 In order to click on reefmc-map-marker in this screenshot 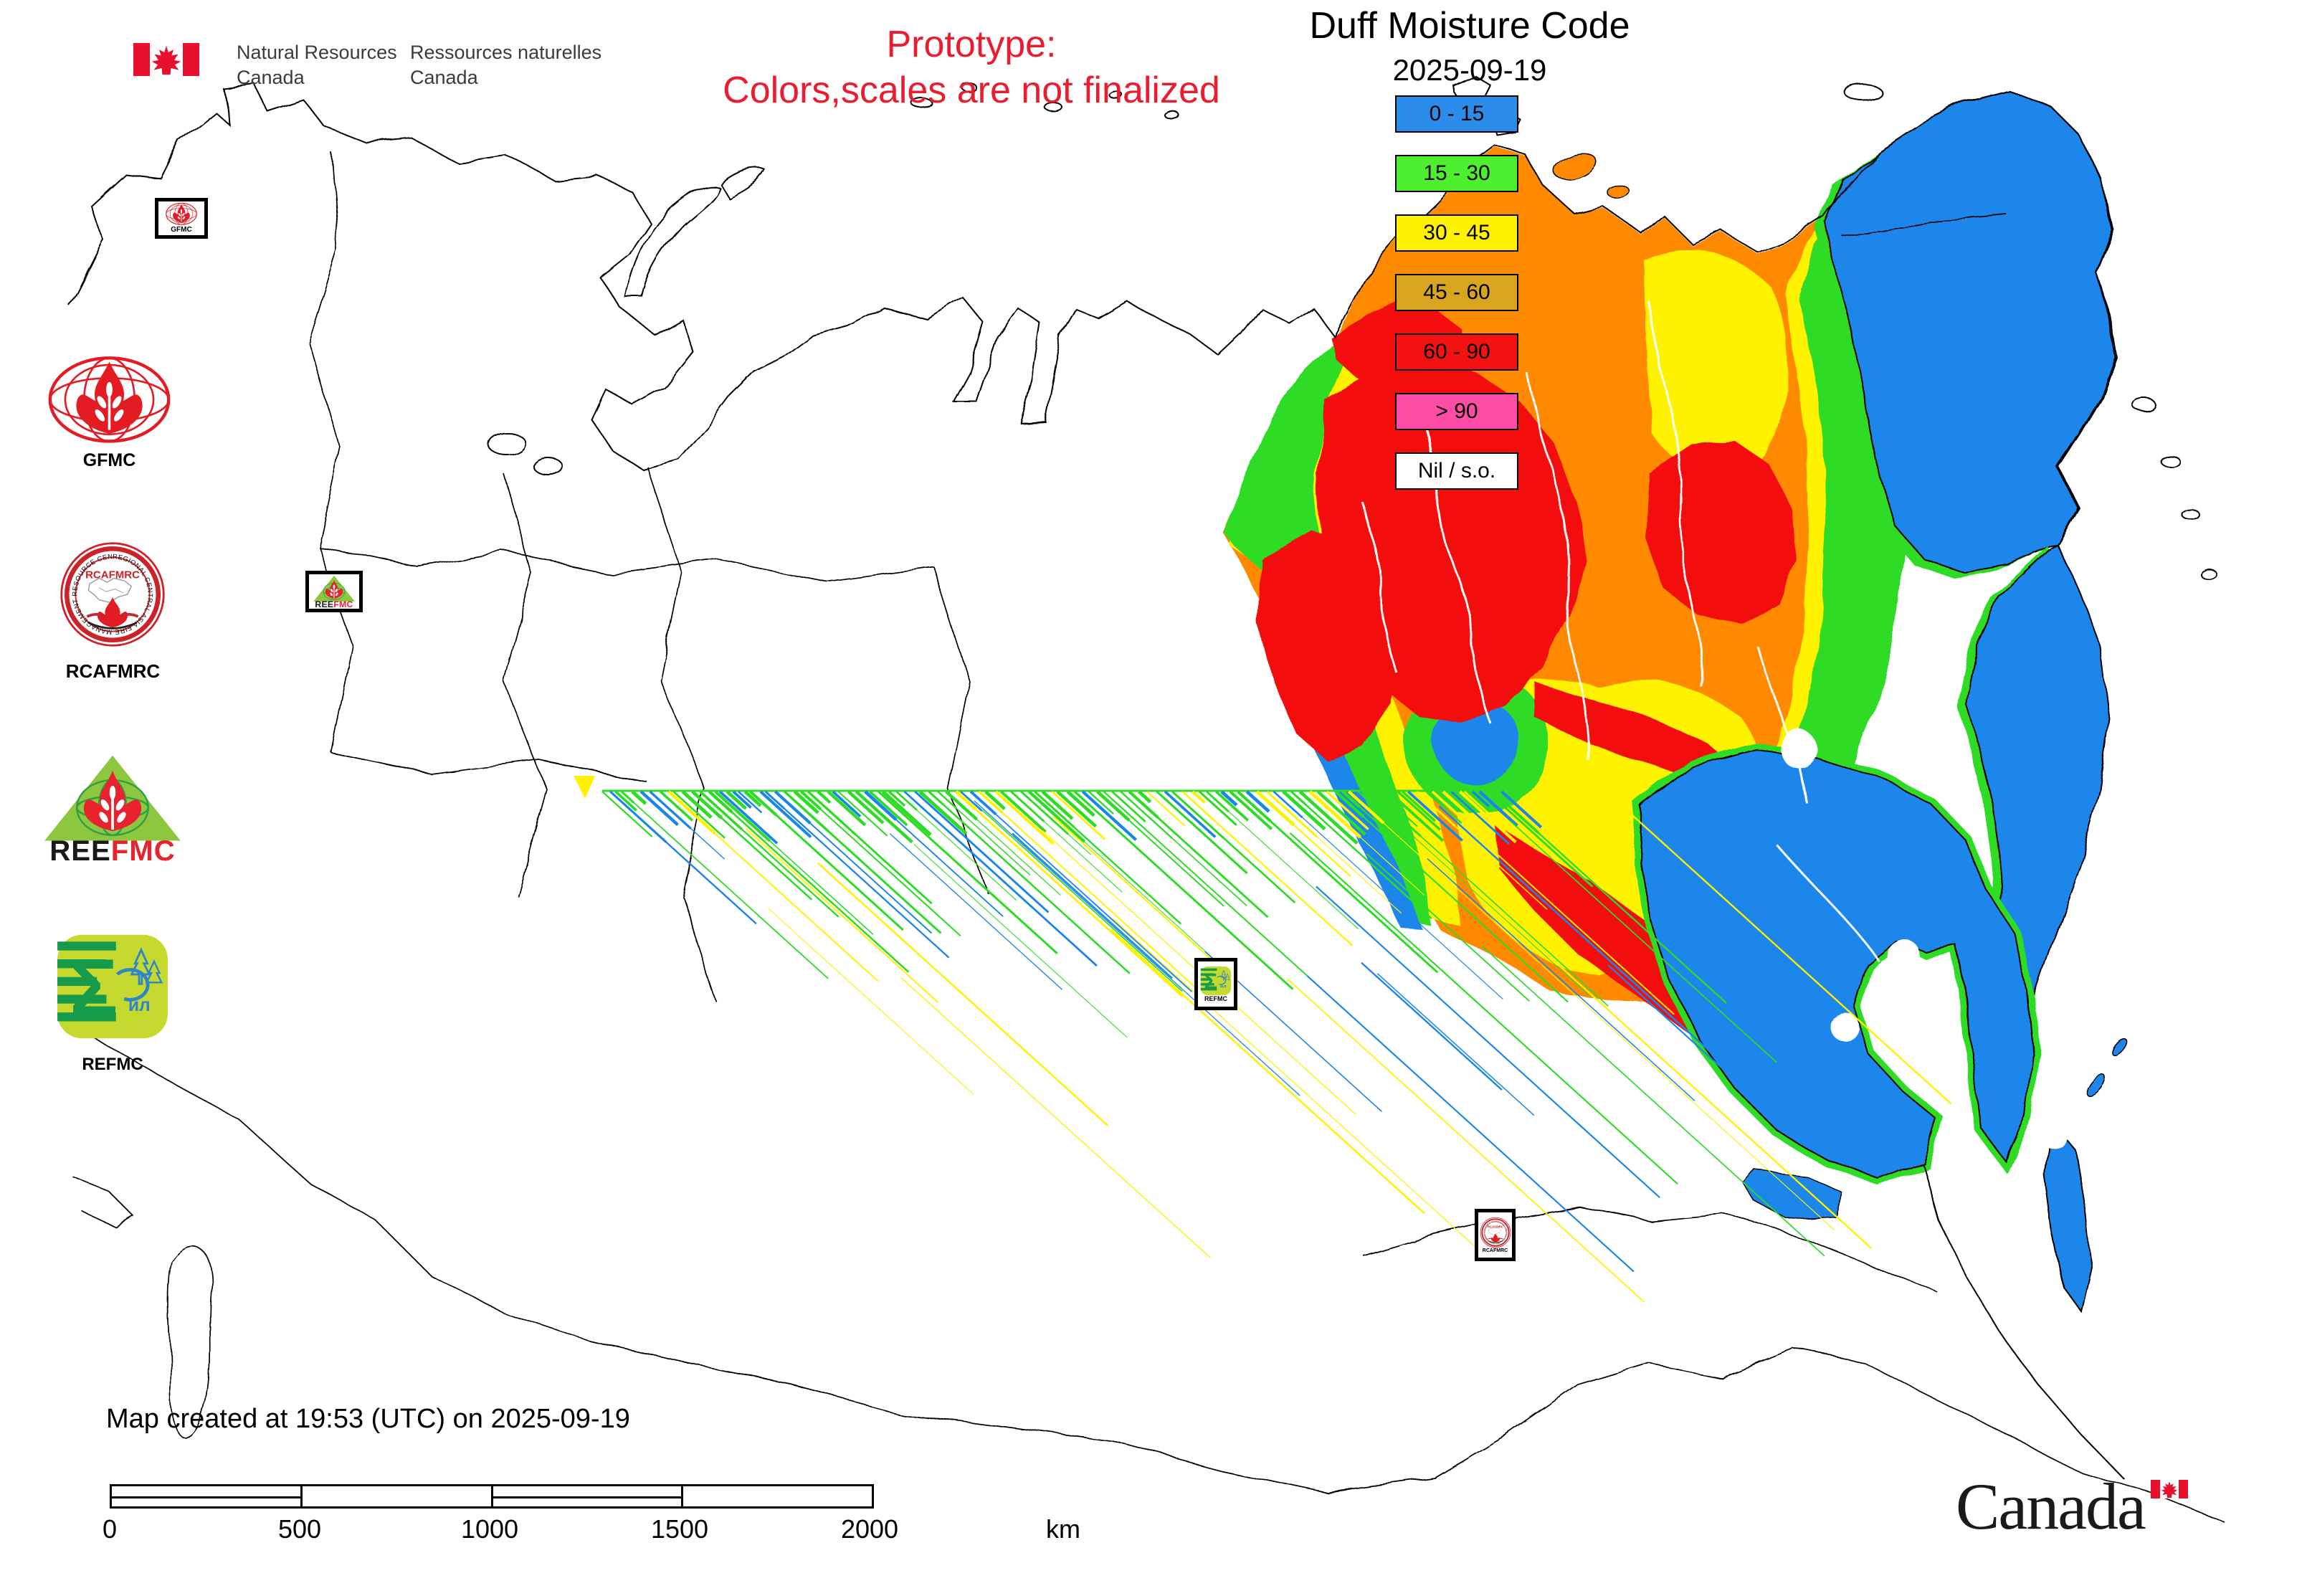, I will do `click(334, 591)`.